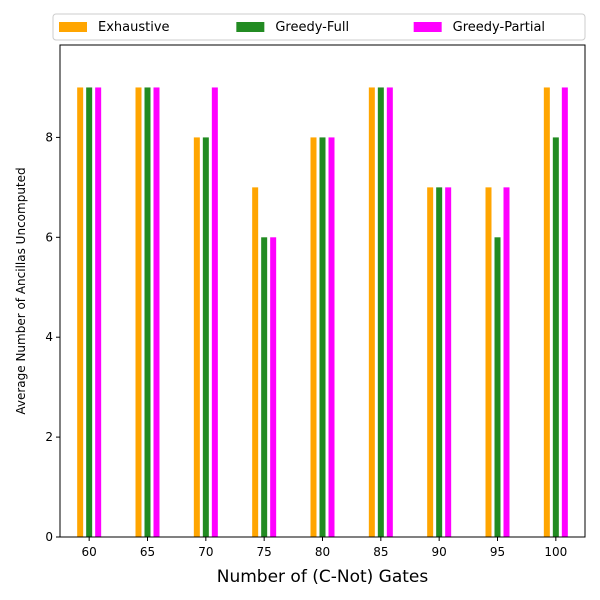 Image resolution: width=600 pixels, height=600 pixels. Describe the element at coordinates (264, 552) in the screenshot. I see `x-tick-label: 75` at that location.